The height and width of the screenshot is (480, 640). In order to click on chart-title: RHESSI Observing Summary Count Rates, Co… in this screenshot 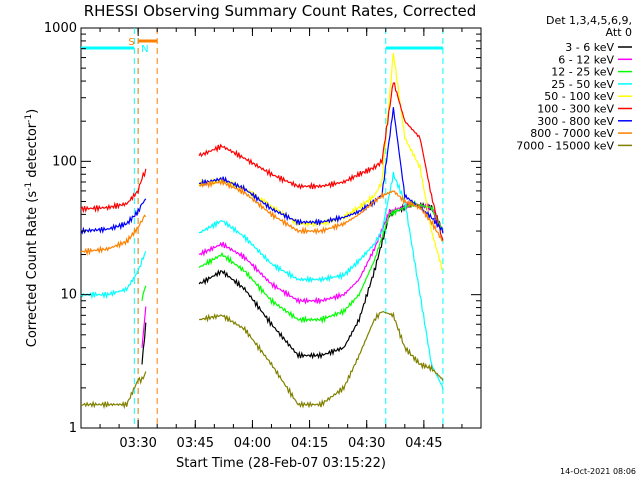, I will do `click(280, 11)`.